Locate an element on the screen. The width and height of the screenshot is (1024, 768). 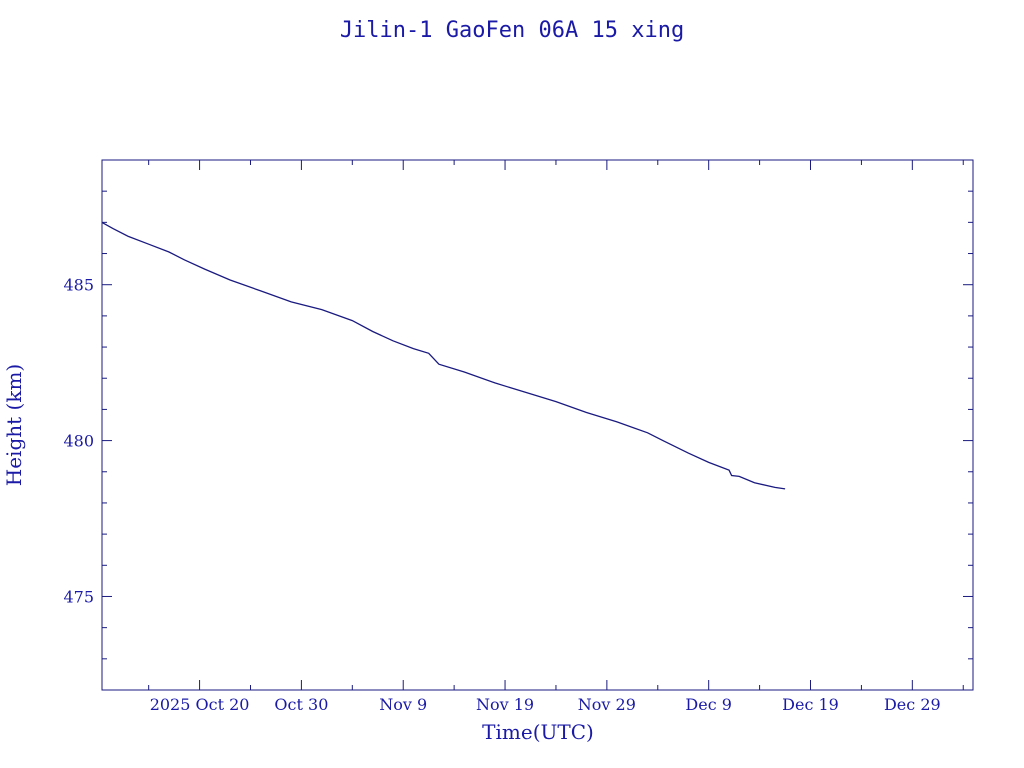
x-tick-label: Dec 19 is located at coordinates (810, 704).